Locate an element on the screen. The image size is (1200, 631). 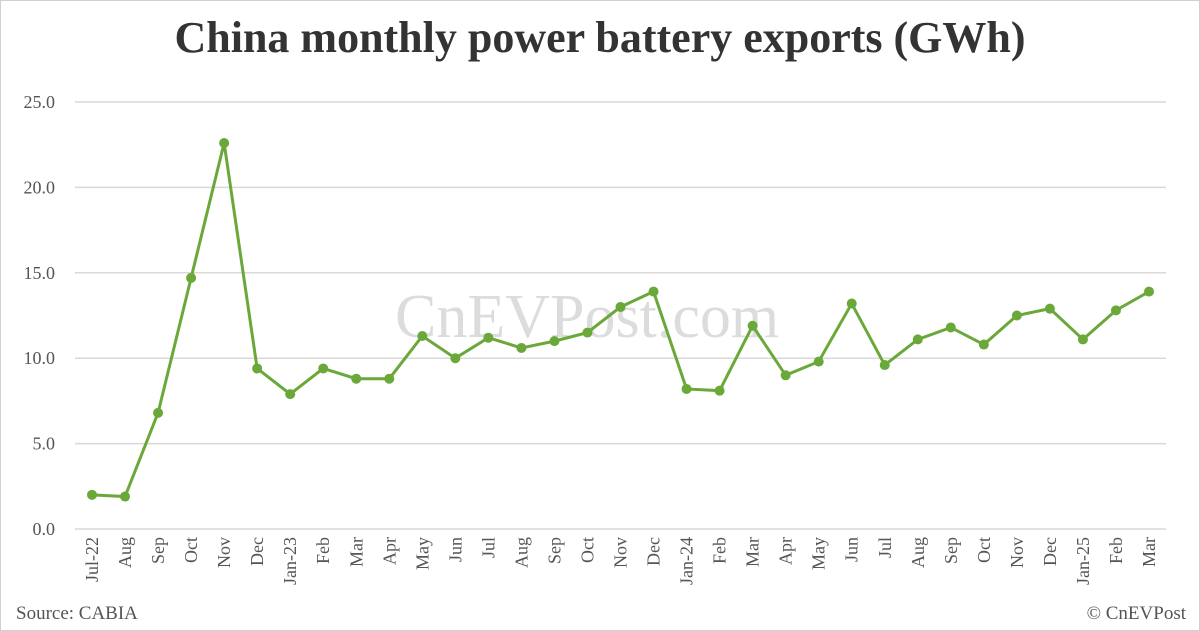
y-tick-label: 20.0 is located at coordinates (40, 187).